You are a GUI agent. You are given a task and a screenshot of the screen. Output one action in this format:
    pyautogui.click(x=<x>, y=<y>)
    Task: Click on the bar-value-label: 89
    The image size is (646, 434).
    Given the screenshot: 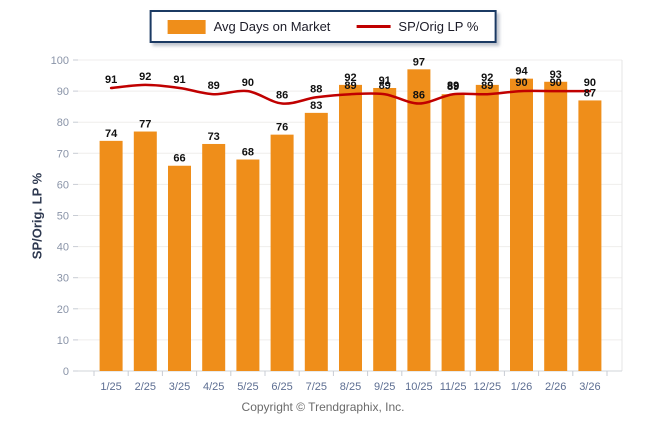 What is the action you would take?
    pyautogui.click(x=453, y=87)
    